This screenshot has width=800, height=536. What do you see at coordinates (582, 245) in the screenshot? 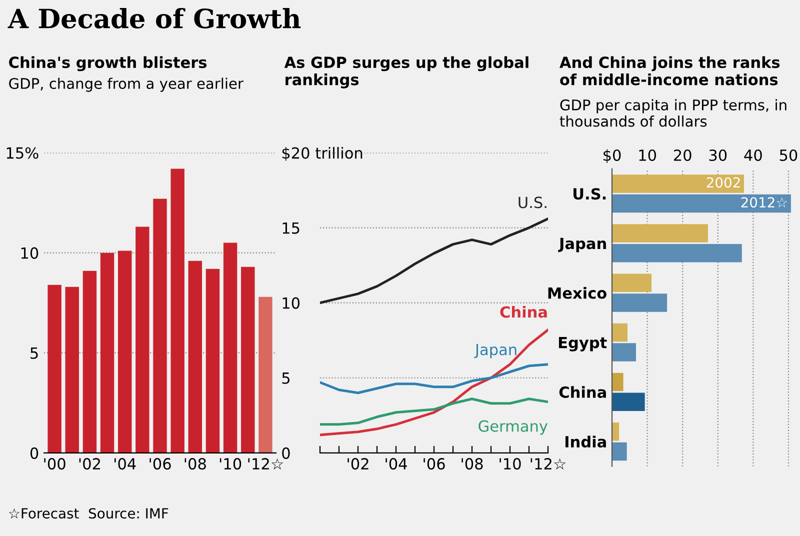
I see `y-tick-label: Japan` at bounding box center [582, 245].